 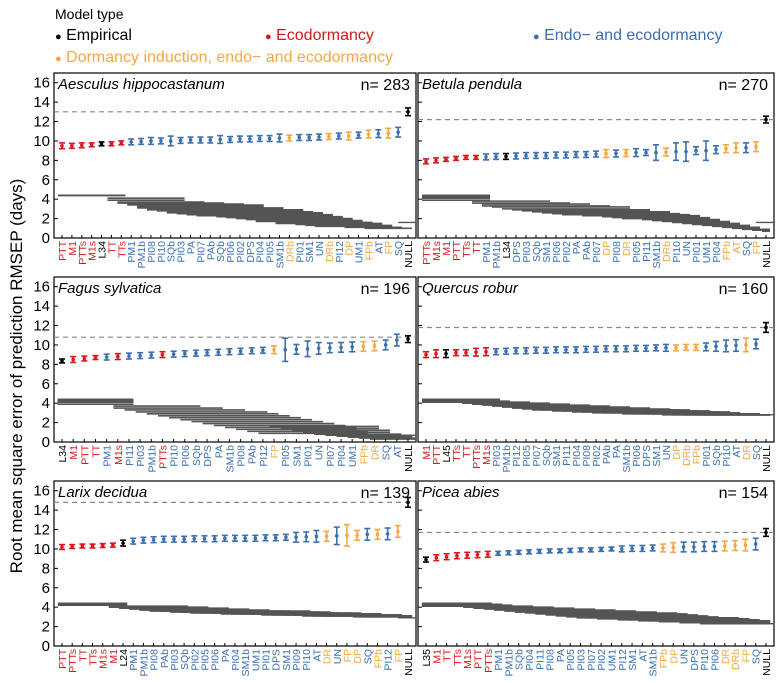 What do you see at coordinates (398, 450) in the screenshot?
I see `x-tick-label: AT` at bounding box center [398, 450].